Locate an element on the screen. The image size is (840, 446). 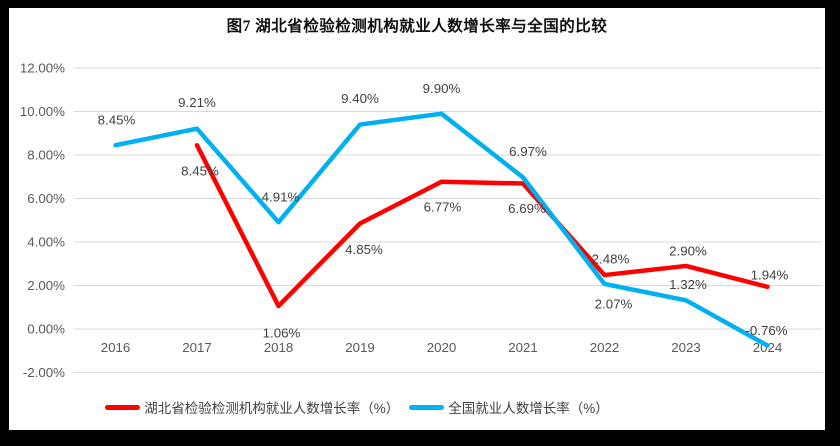
y-axis-tick-label: 8.00% is located at coordinates (46, 155).